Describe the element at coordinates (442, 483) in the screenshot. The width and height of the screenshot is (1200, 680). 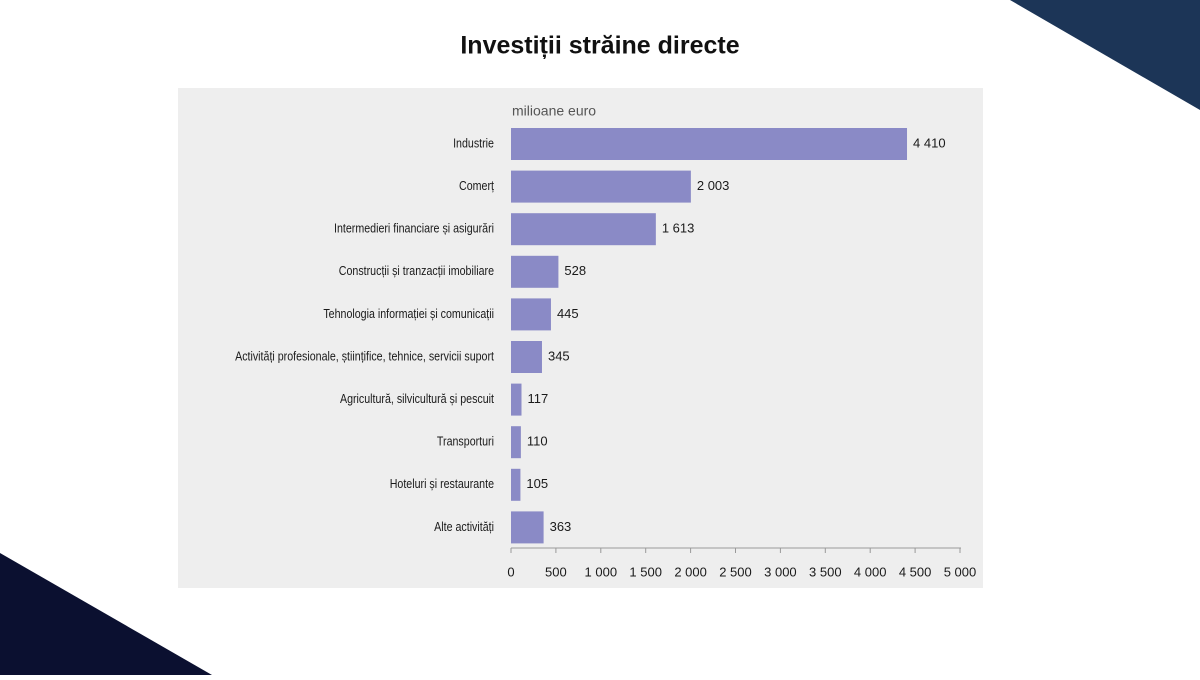
I see `y-tick-label: Hoteluri și restaurante` at that location.